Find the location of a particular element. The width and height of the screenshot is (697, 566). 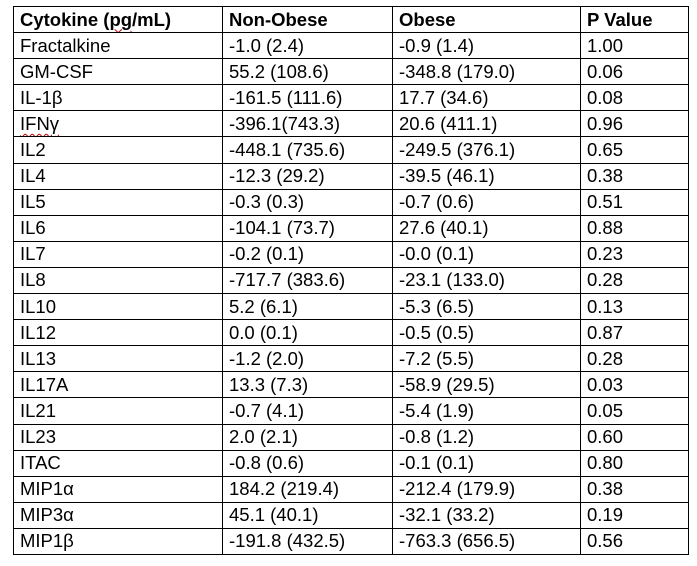

p-value-cell: 0.80 is located at coordinates (634, 463).